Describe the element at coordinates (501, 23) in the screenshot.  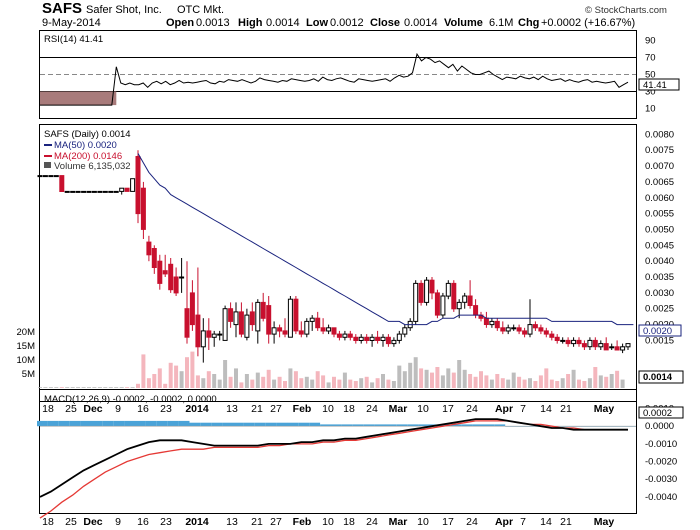
I see `volume-value: 6.1M` at that location.